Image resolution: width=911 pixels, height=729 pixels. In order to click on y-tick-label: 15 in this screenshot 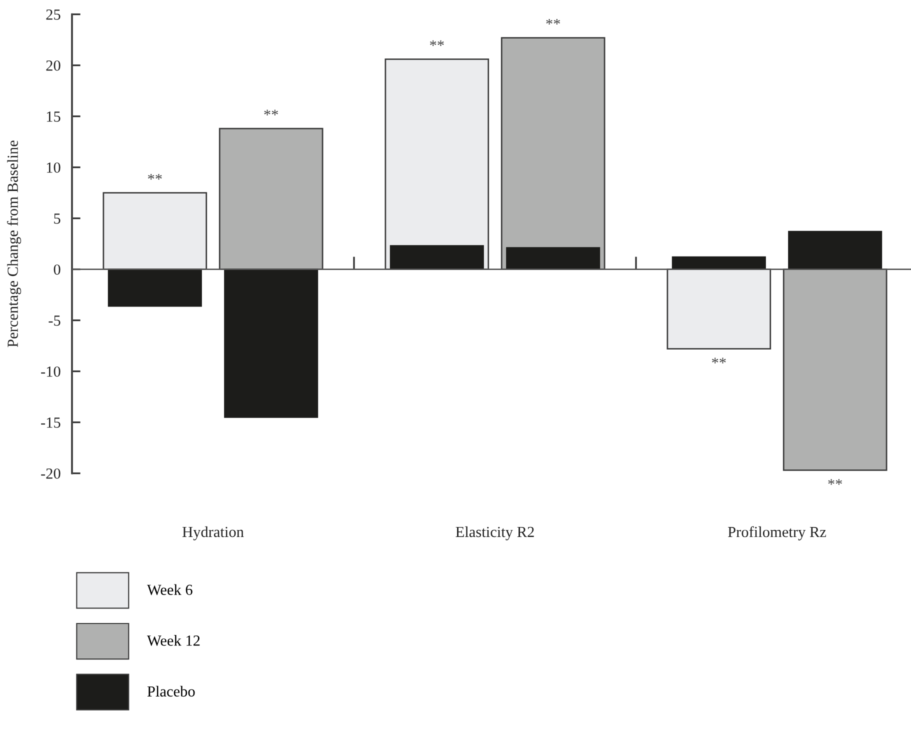, I will do `click(53, 117)`.